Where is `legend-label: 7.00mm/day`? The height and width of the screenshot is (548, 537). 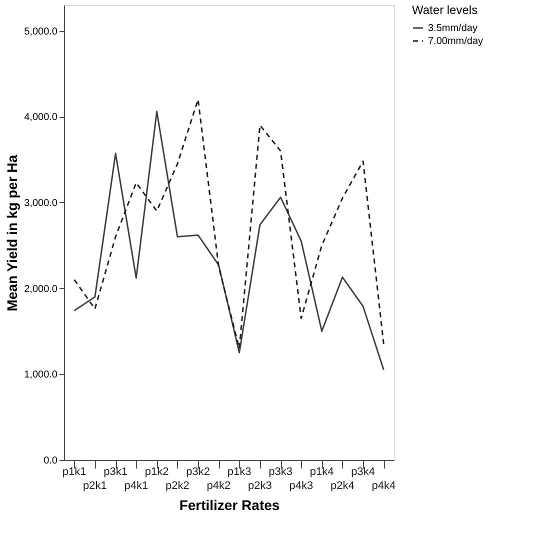
legend-label: 7.00mm/day is located at coordinates (456, 41).